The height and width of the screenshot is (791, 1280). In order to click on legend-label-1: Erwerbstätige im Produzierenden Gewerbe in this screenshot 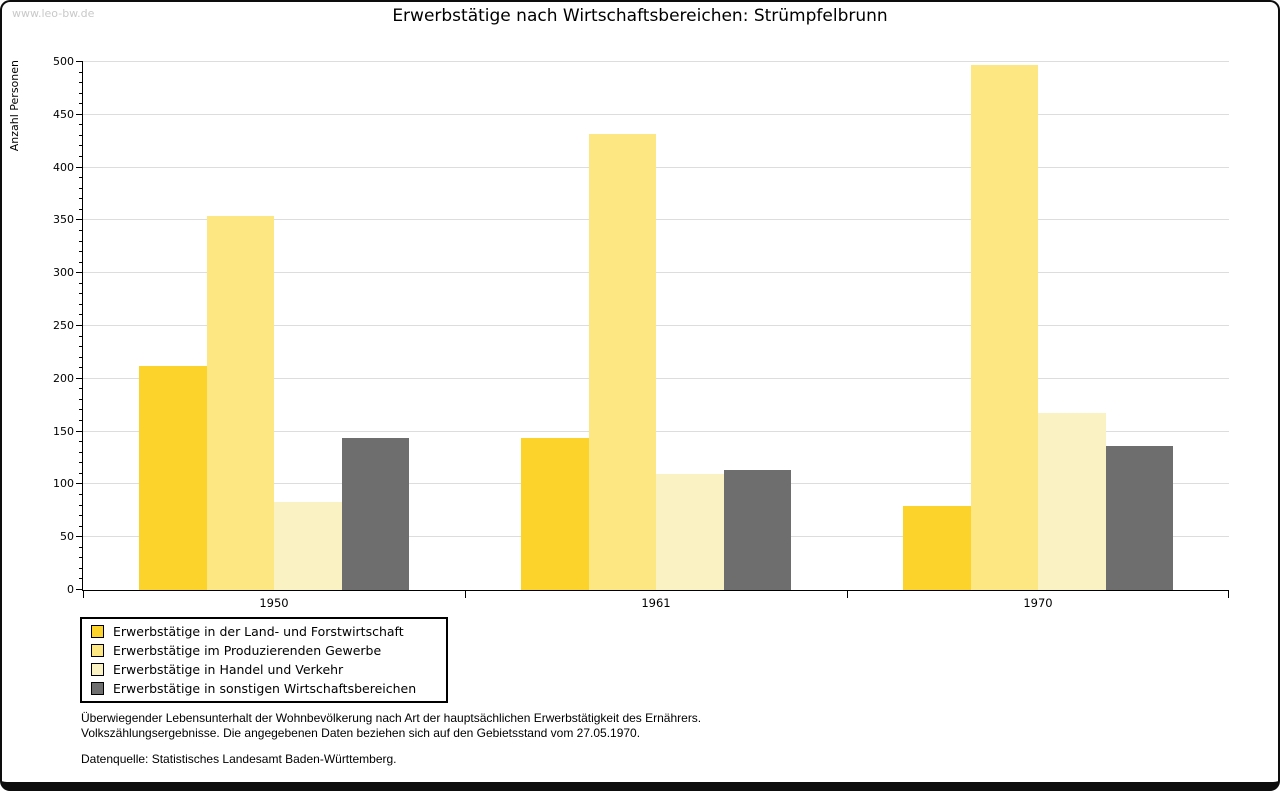, I will do `click(247, 650)`.